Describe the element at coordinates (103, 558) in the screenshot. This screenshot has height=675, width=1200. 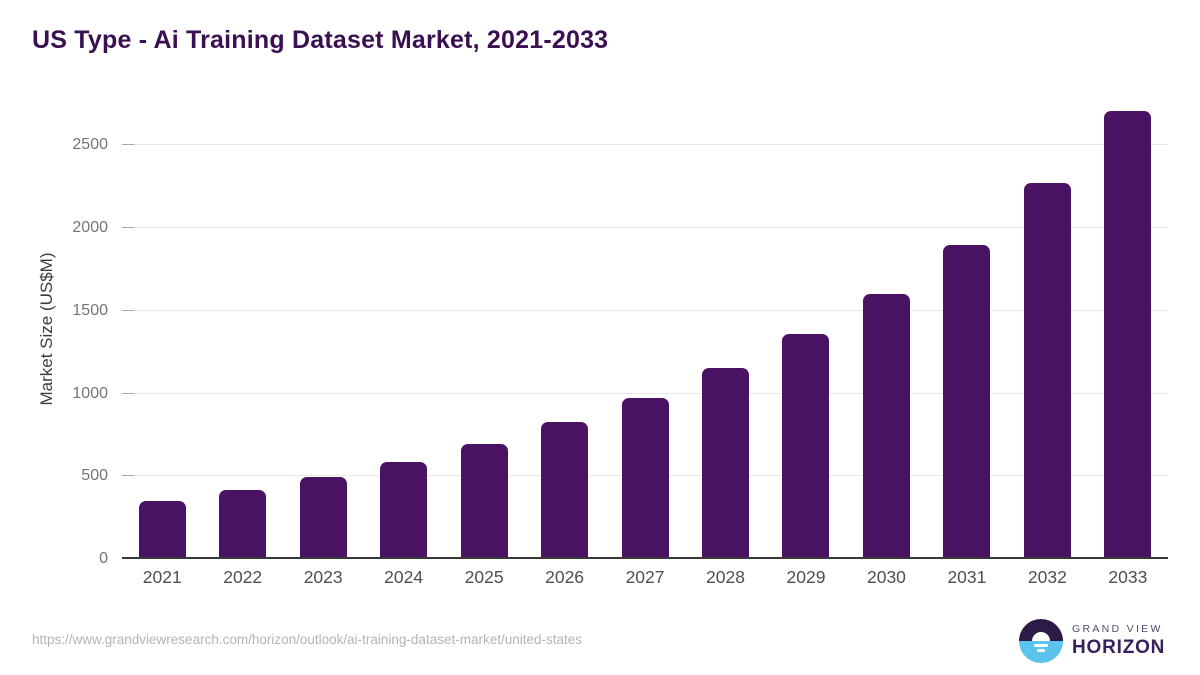
I see `y-tick-label-0: 0` at that location.